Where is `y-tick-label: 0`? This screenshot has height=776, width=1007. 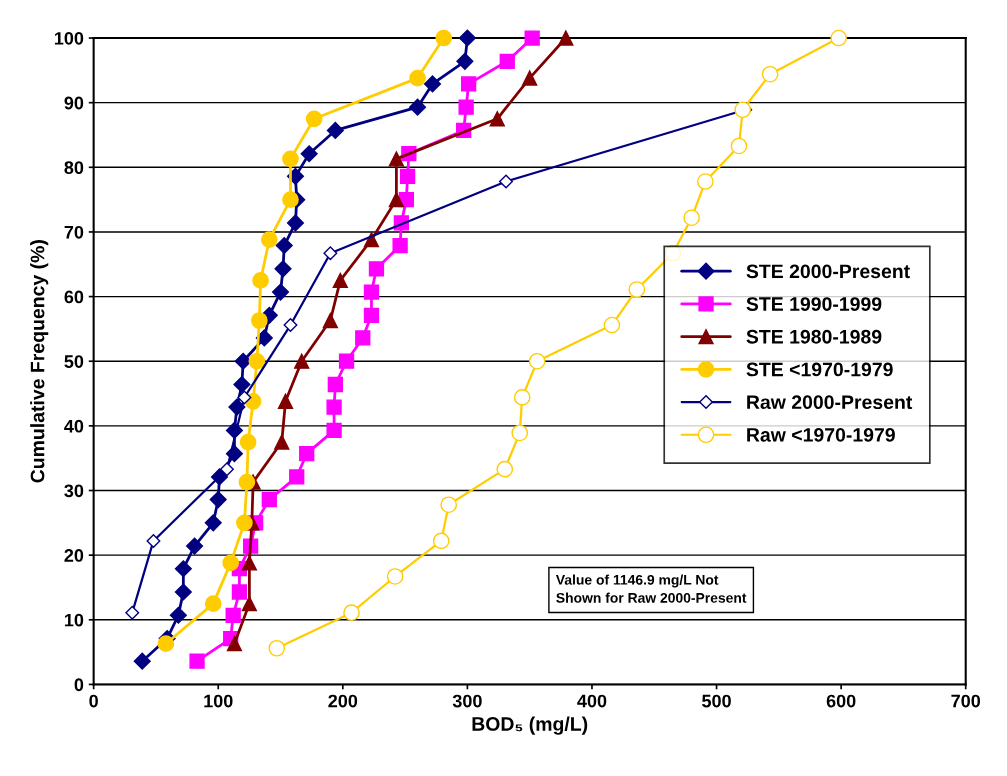
y-tick-label: 0 is located at coordinates (79, 685).